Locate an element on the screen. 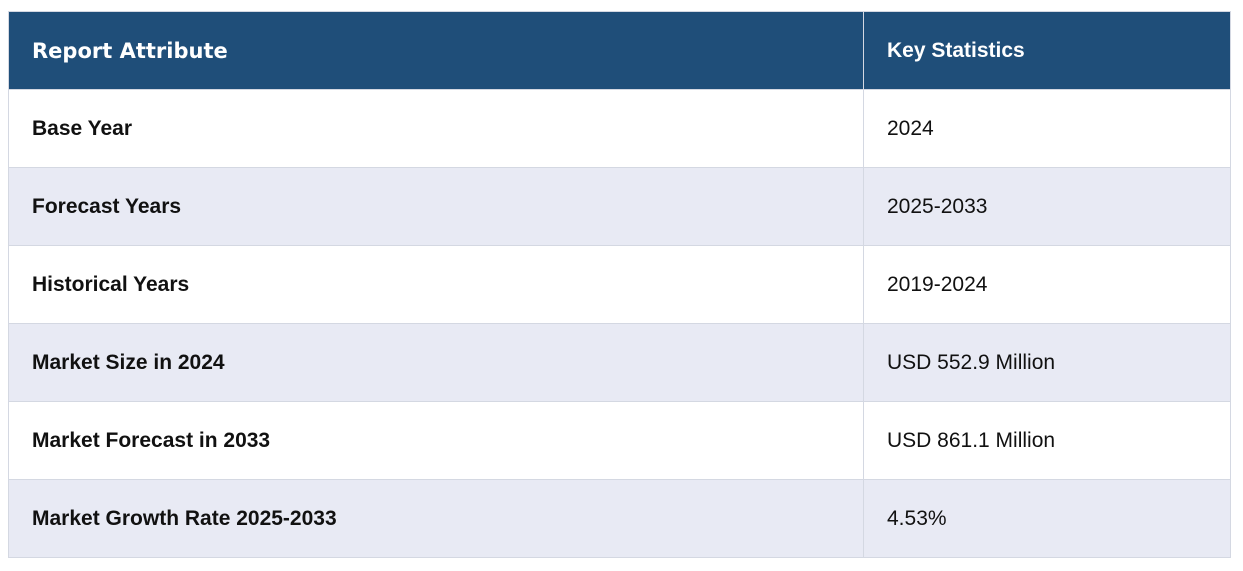 Image resolution: width=1243 pixels, height=571 pixels. row-attribute-cell: Base Year is located at coordinates (436, 128).